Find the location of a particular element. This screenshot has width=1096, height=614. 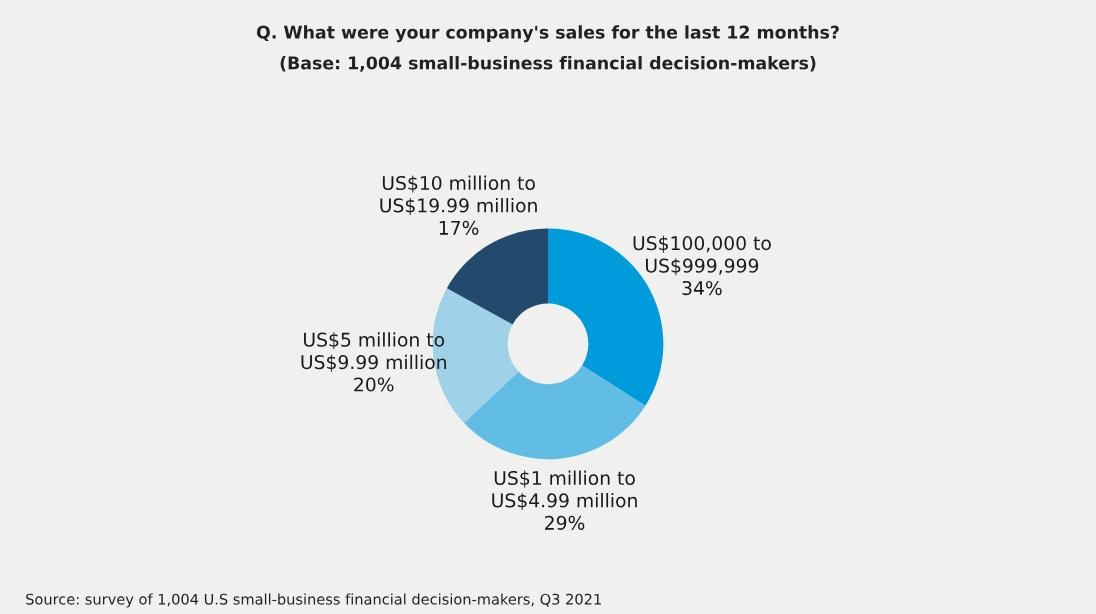

slice-label: US$100,000 to US$999,999 is located at coordinates (702, 255).